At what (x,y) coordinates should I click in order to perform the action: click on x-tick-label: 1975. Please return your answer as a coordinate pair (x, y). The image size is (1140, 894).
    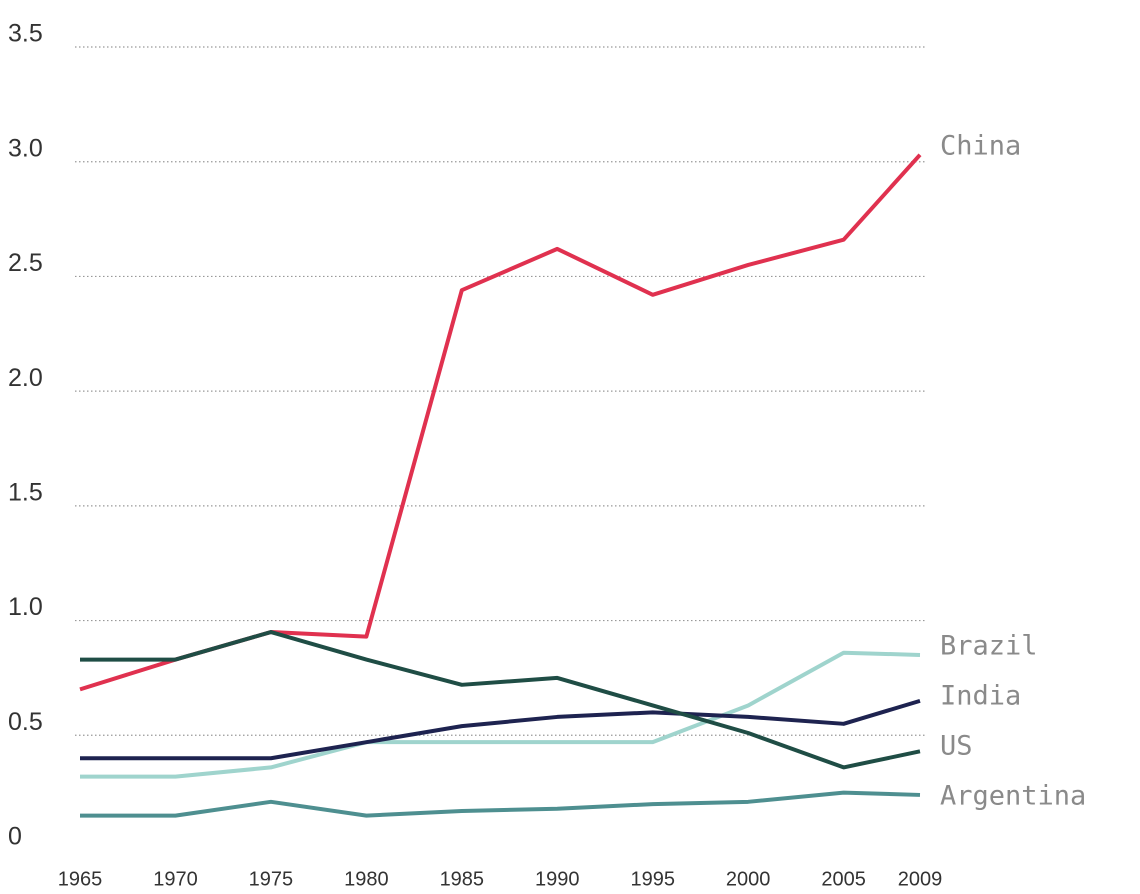
    Looking at the image, I should click on (271, 879).